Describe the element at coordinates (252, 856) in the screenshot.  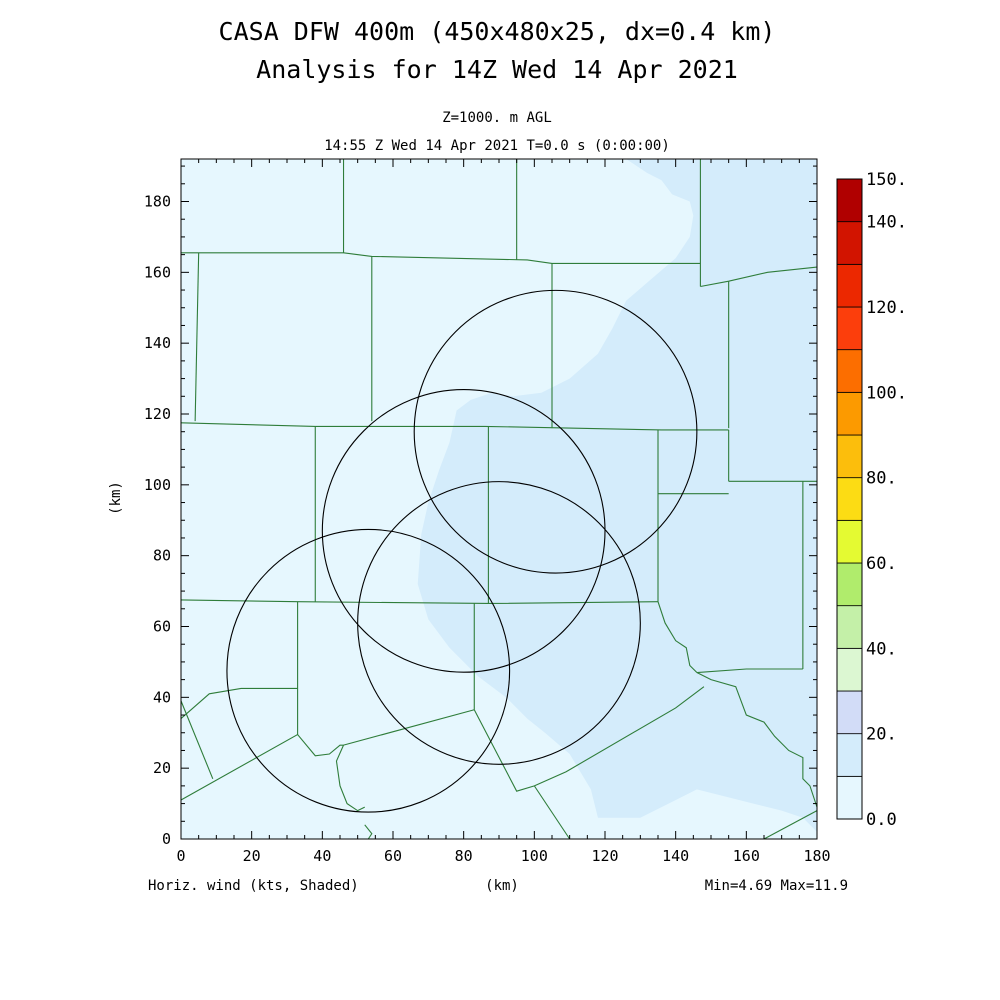
I see `x-tick-label-20: 20` at that location.